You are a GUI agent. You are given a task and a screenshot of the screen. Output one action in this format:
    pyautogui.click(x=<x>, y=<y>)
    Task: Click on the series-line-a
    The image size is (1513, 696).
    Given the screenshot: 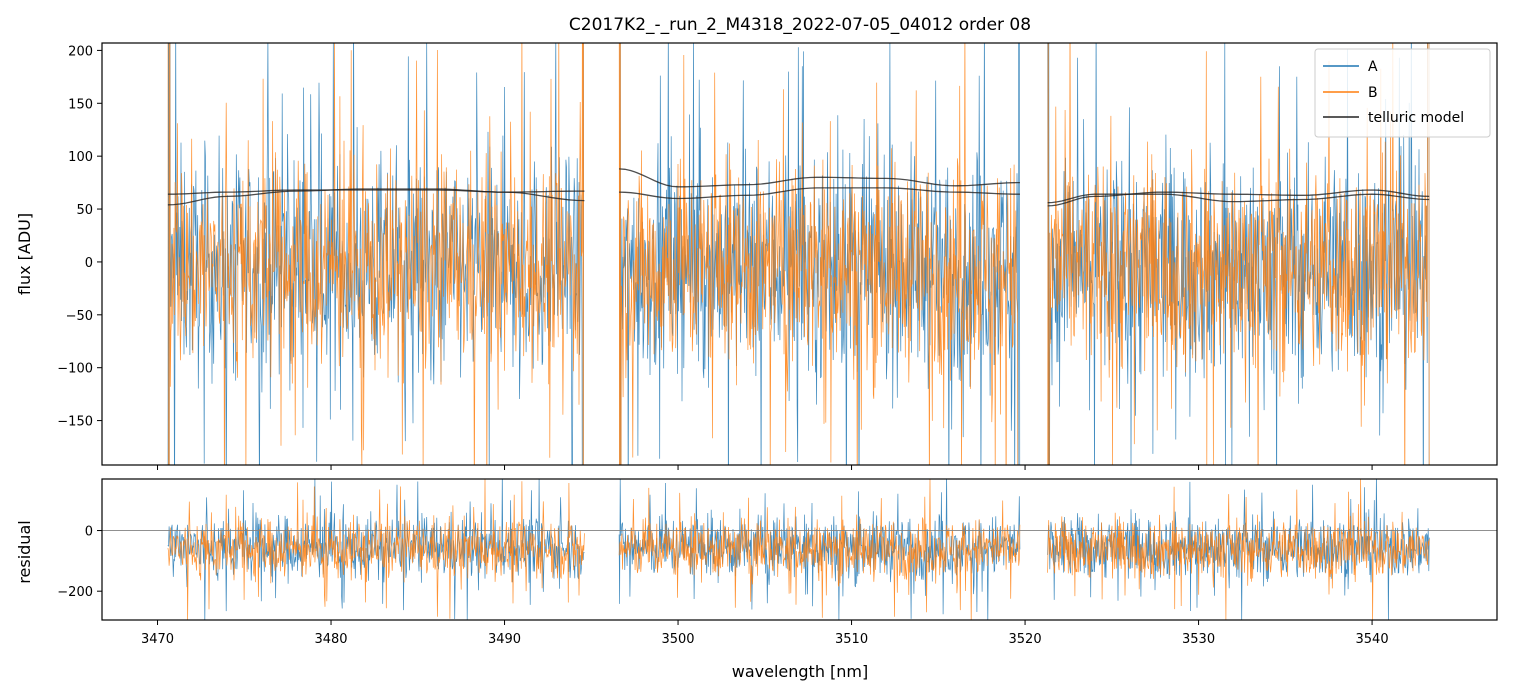 What is the action you would take?
    pyautogui.click(x=376, y=549)
    